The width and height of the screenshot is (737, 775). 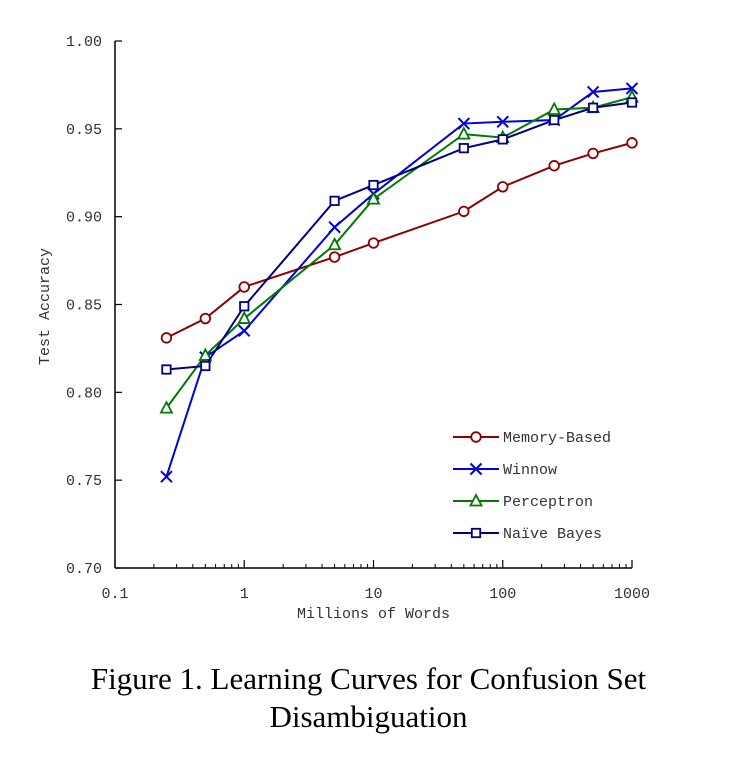 What do you see at coordinates (373, 614) in the screenshot?
I see `x-axis-title: Millions of Words` at bounding box center [373, 614].